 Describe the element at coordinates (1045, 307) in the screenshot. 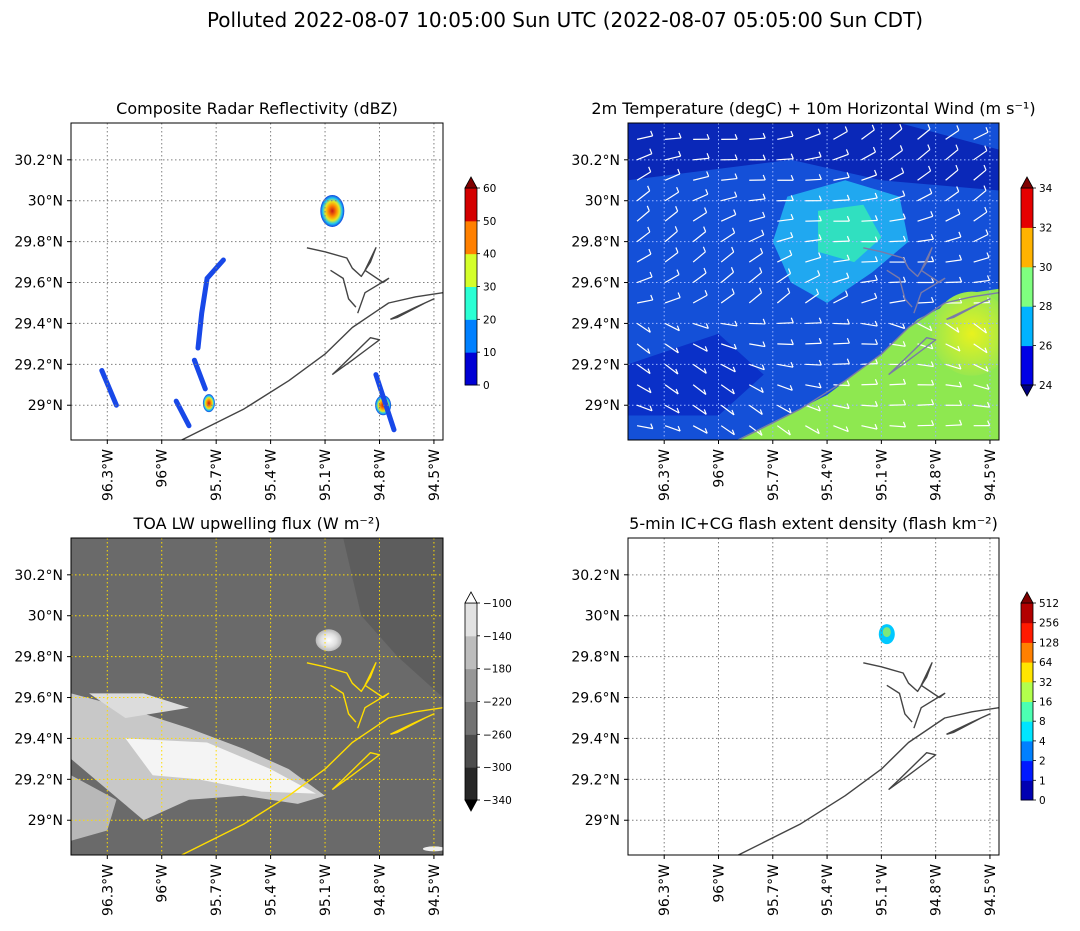

I see `colorbar-tick-label: 28` at that location.